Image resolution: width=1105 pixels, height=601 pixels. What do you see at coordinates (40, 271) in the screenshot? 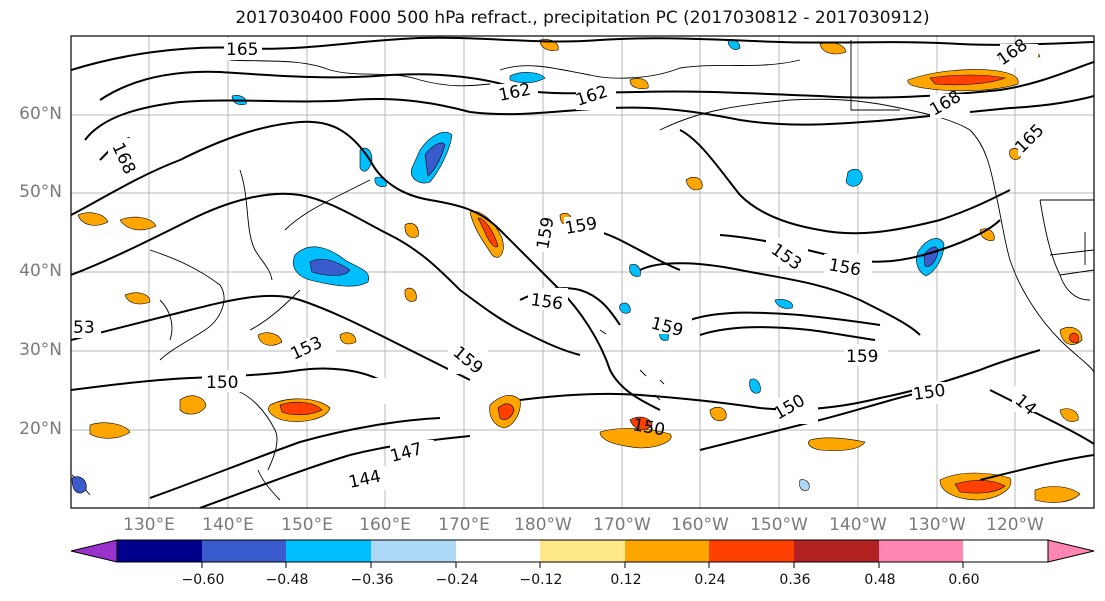
I see `latitude-label: 40°N` at bounding box center [40, 271].